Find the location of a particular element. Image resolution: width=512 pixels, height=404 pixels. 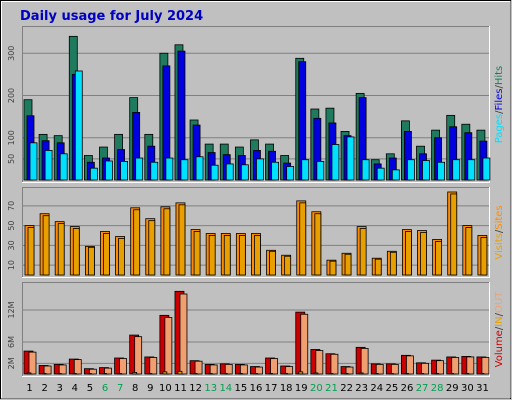

x-tick-label-day-1: 1 is located at coordinates (29, 388).